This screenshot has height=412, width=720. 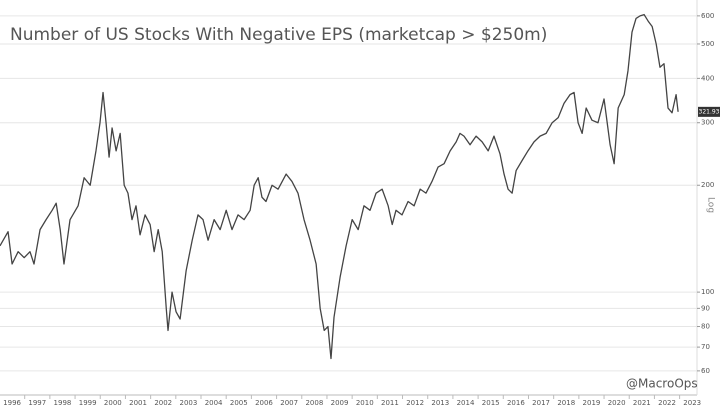 What do you see at coordinates (466, 403) in the screenshot?
I see `x-tick-label: 2014` at bounding box center [466, 403].